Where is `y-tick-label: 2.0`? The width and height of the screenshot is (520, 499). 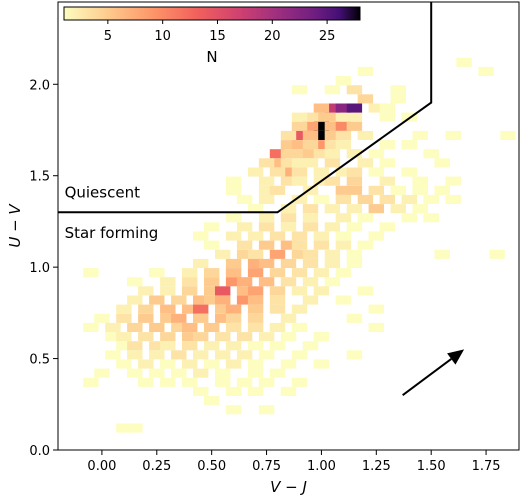
y-tick-label: 2.0 is located at coordinates (39, 85).